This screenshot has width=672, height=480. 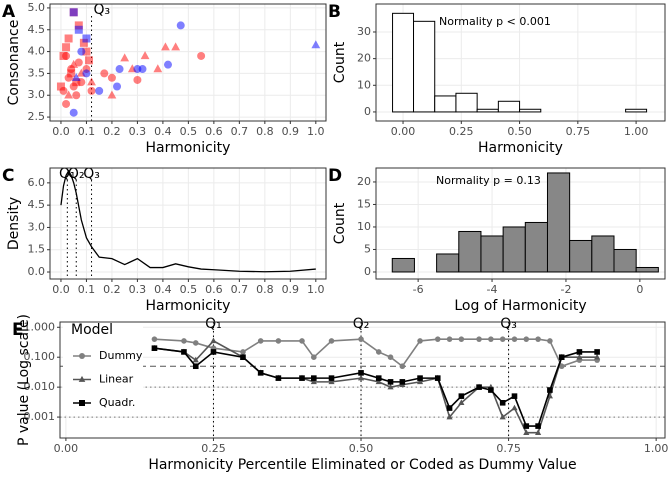 I want to click on y-tick-label: 10, so click(x=364, y=84).